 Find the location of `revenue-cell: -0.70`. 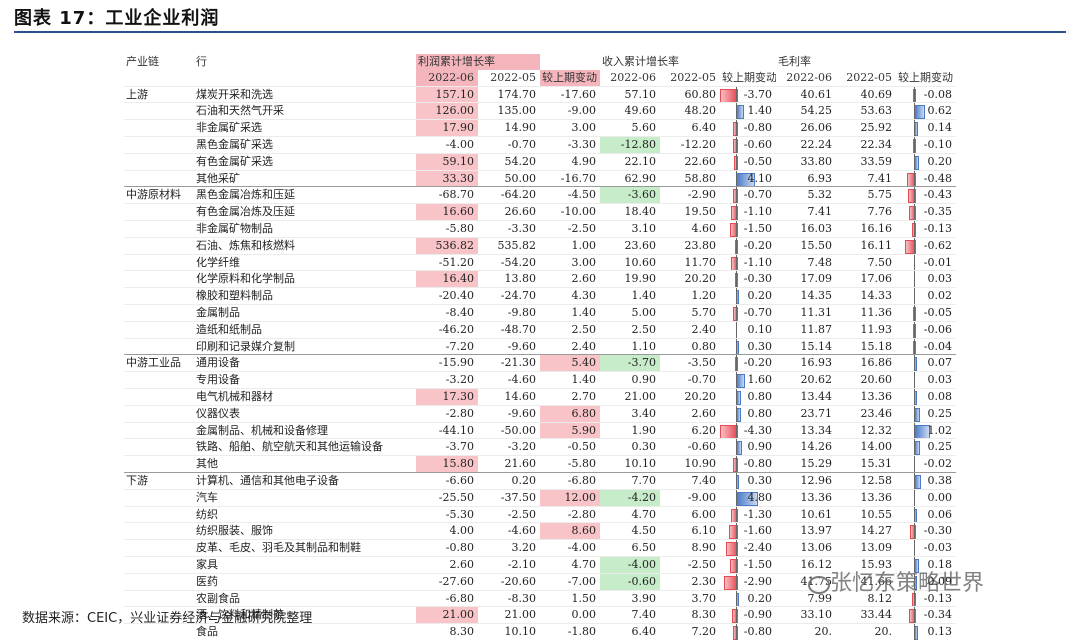

revenue-cell: -0.70 is located at coordinates (690, 380).